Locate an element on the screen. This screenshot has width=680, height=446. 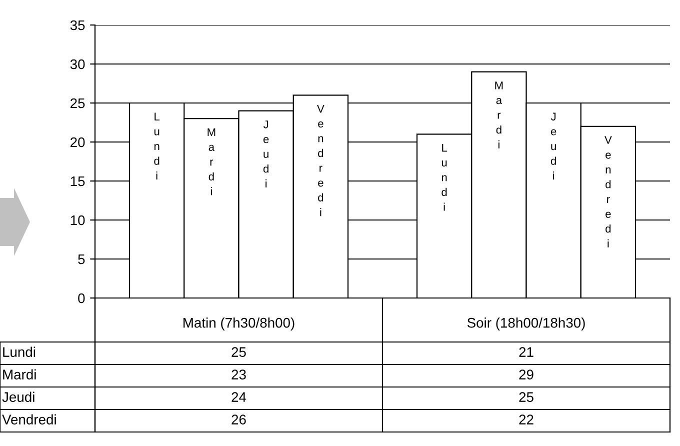
data-label: 26 is located at coordinates (239, 419).